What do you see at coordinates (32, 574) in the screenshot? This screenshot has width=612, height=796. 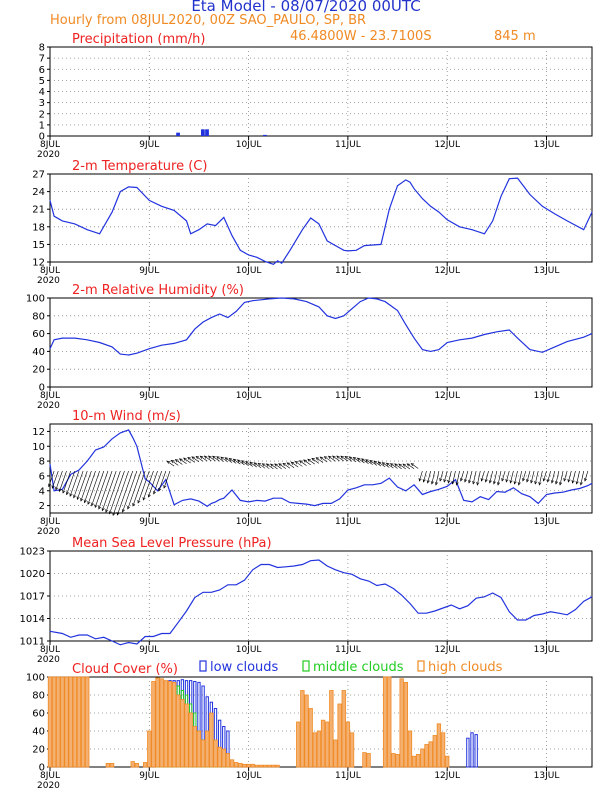 I see `y-tick-label: 1020` at bounding box center [32, 574].